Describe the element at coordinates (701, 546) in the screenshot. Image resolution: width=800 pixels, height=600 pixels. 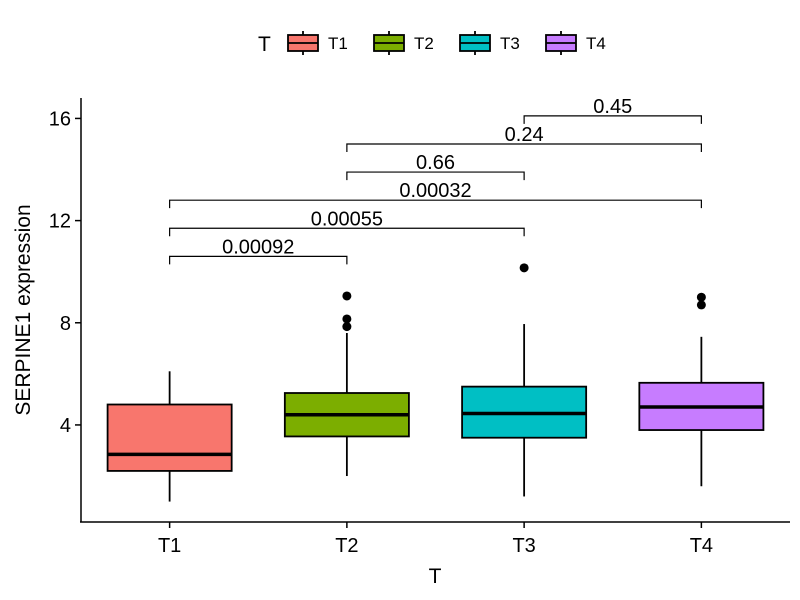
I see `x-tick-label: T4` at that location.